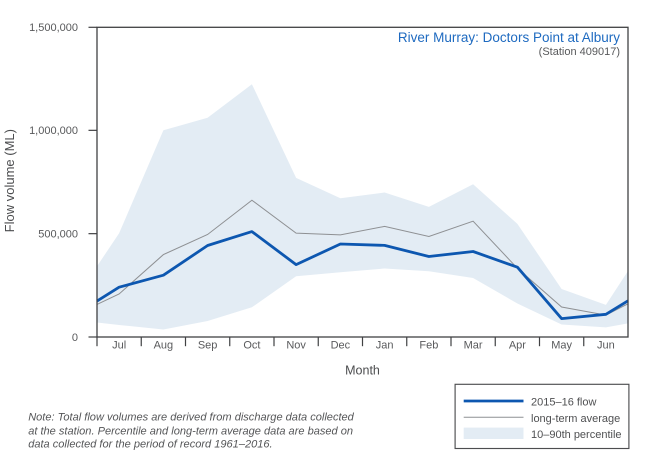 This screenshot has width=650, height=475. What do you see at coordinates (9, 180) in the screenshot?
I see `svg-text: Flow volume (ML)` at bounding box center [9, 180].